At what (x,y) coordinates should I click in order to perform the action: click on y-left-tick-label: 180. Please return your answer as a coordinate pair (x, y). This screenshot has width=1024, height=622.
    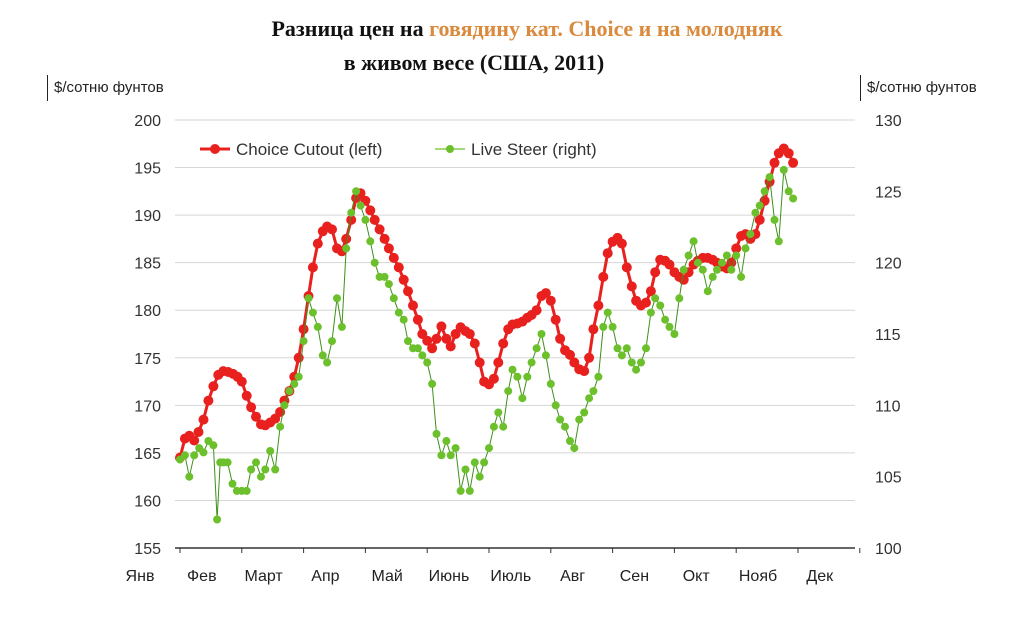
    Looking at the image, I should click on (147, 311).